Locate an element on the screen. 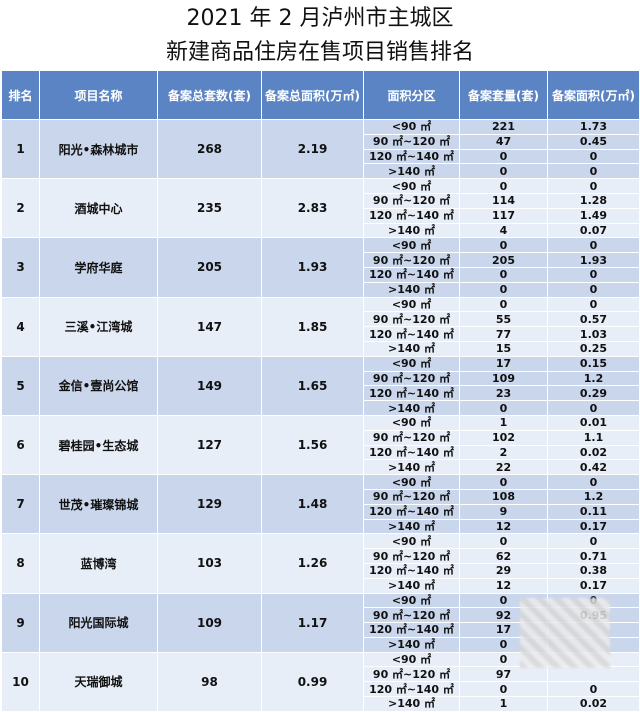  area-cell: 0.45 is located at coordinates (593, 142).